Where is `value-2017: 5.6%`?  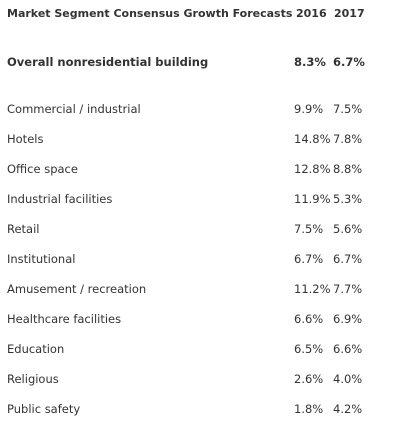 value-2017: 5.6% is located at coordinates (348, 229).